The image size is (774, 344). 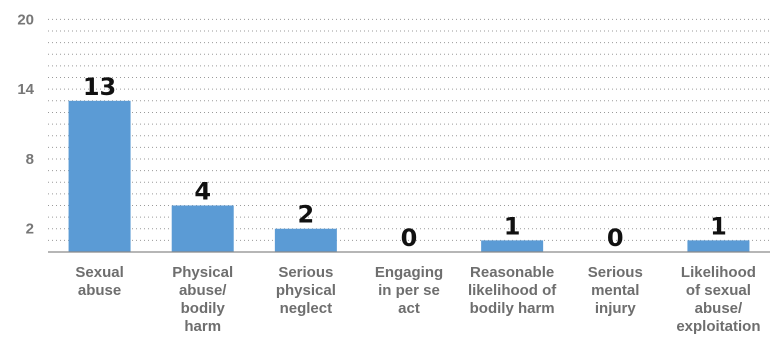 What do you see at coordinates (306, 215) in the screenshot?
I see `bar-value-label: 2` at bounding box center [306, 215].